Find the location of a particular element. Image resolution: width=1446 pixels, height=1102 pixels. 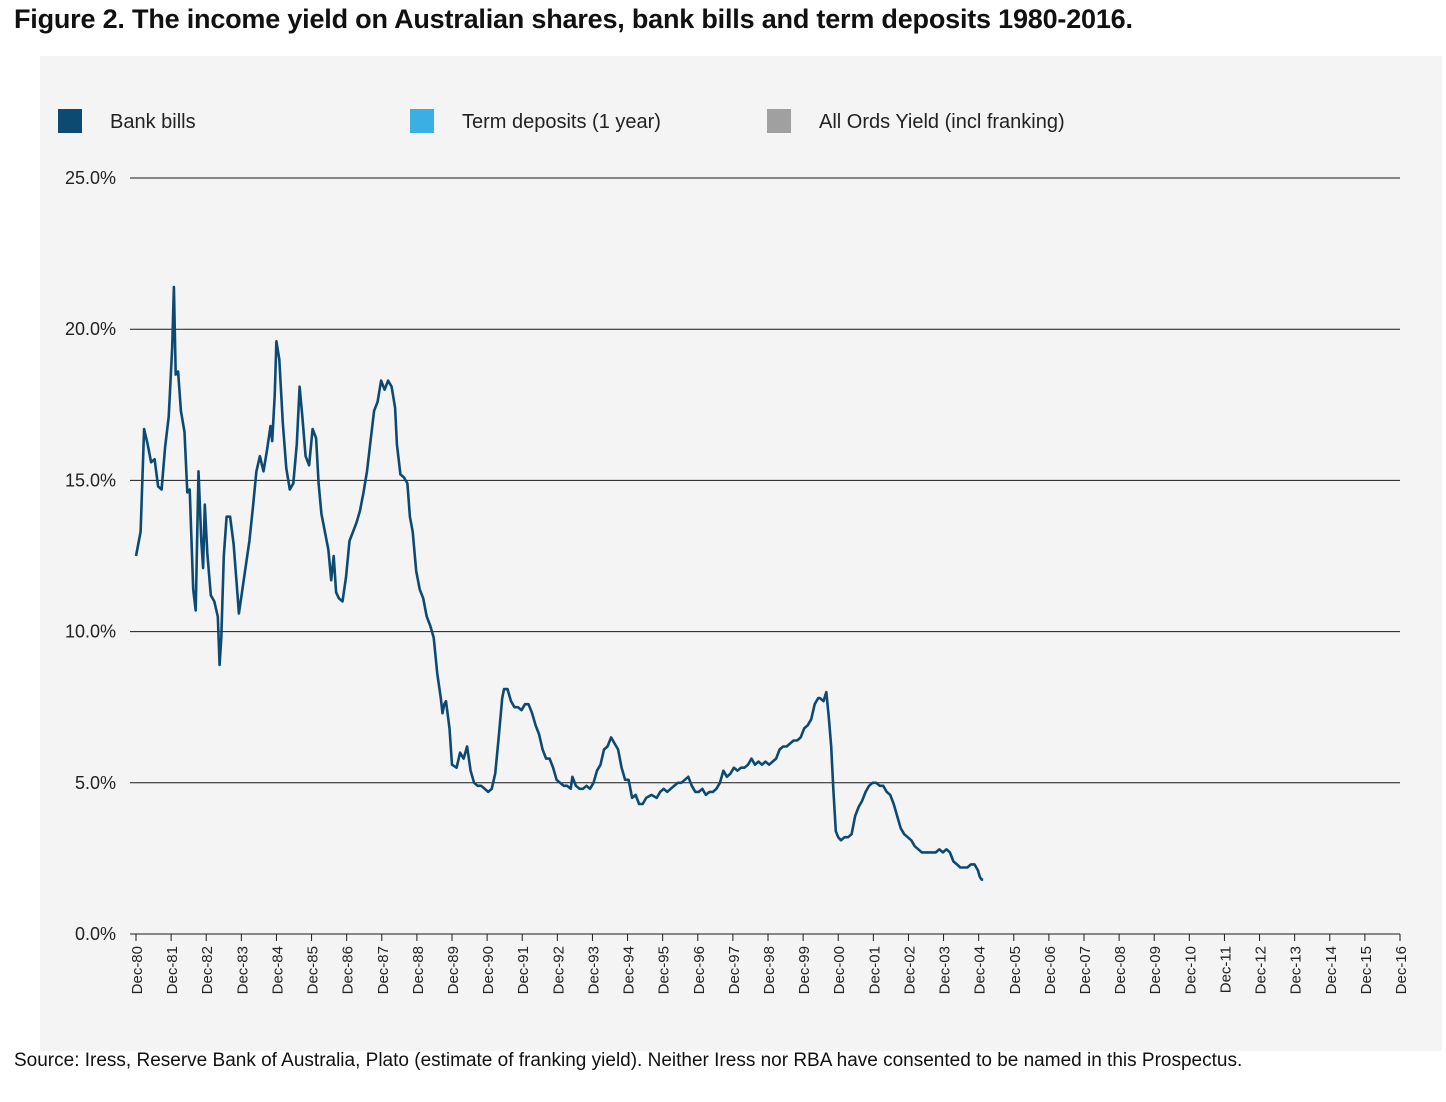

x-tick-label: Dec-04 is located at coordinates (980, 970).